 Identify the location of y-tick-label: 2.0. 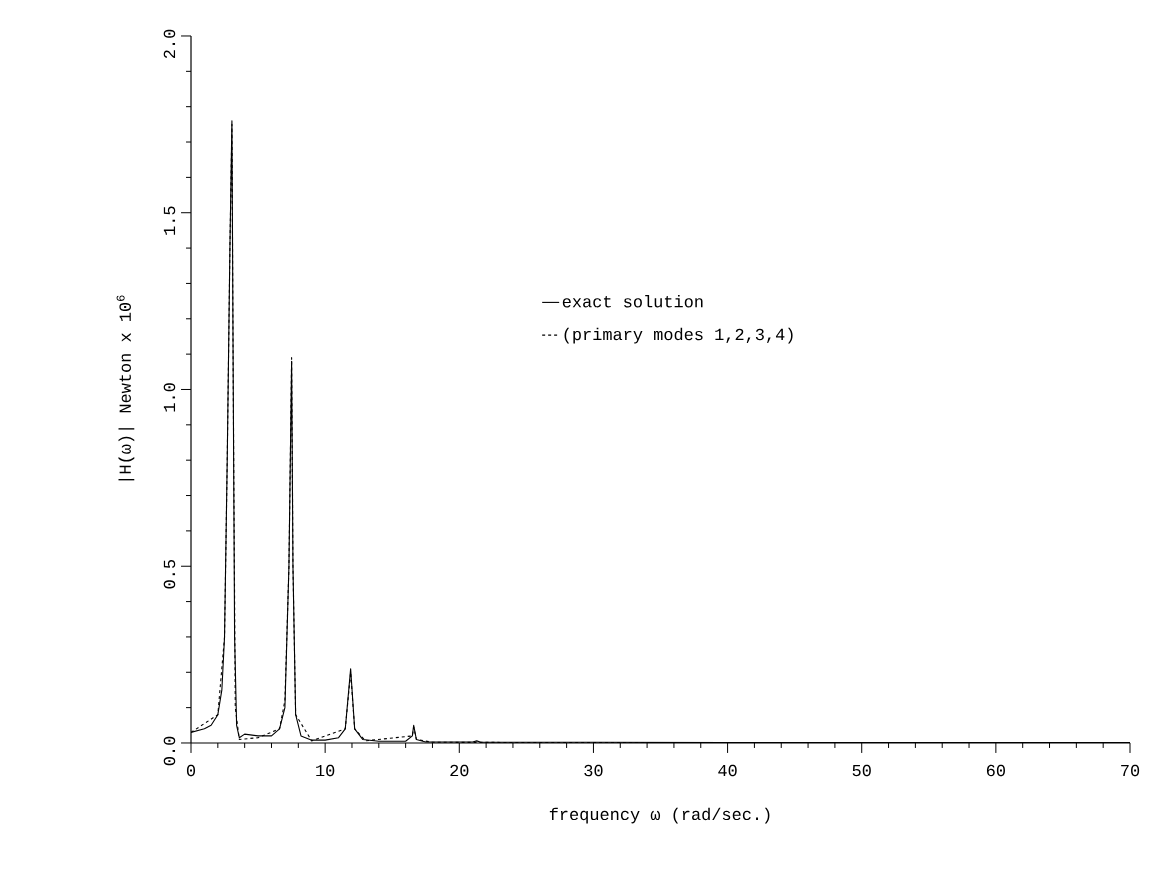
(169, 44).